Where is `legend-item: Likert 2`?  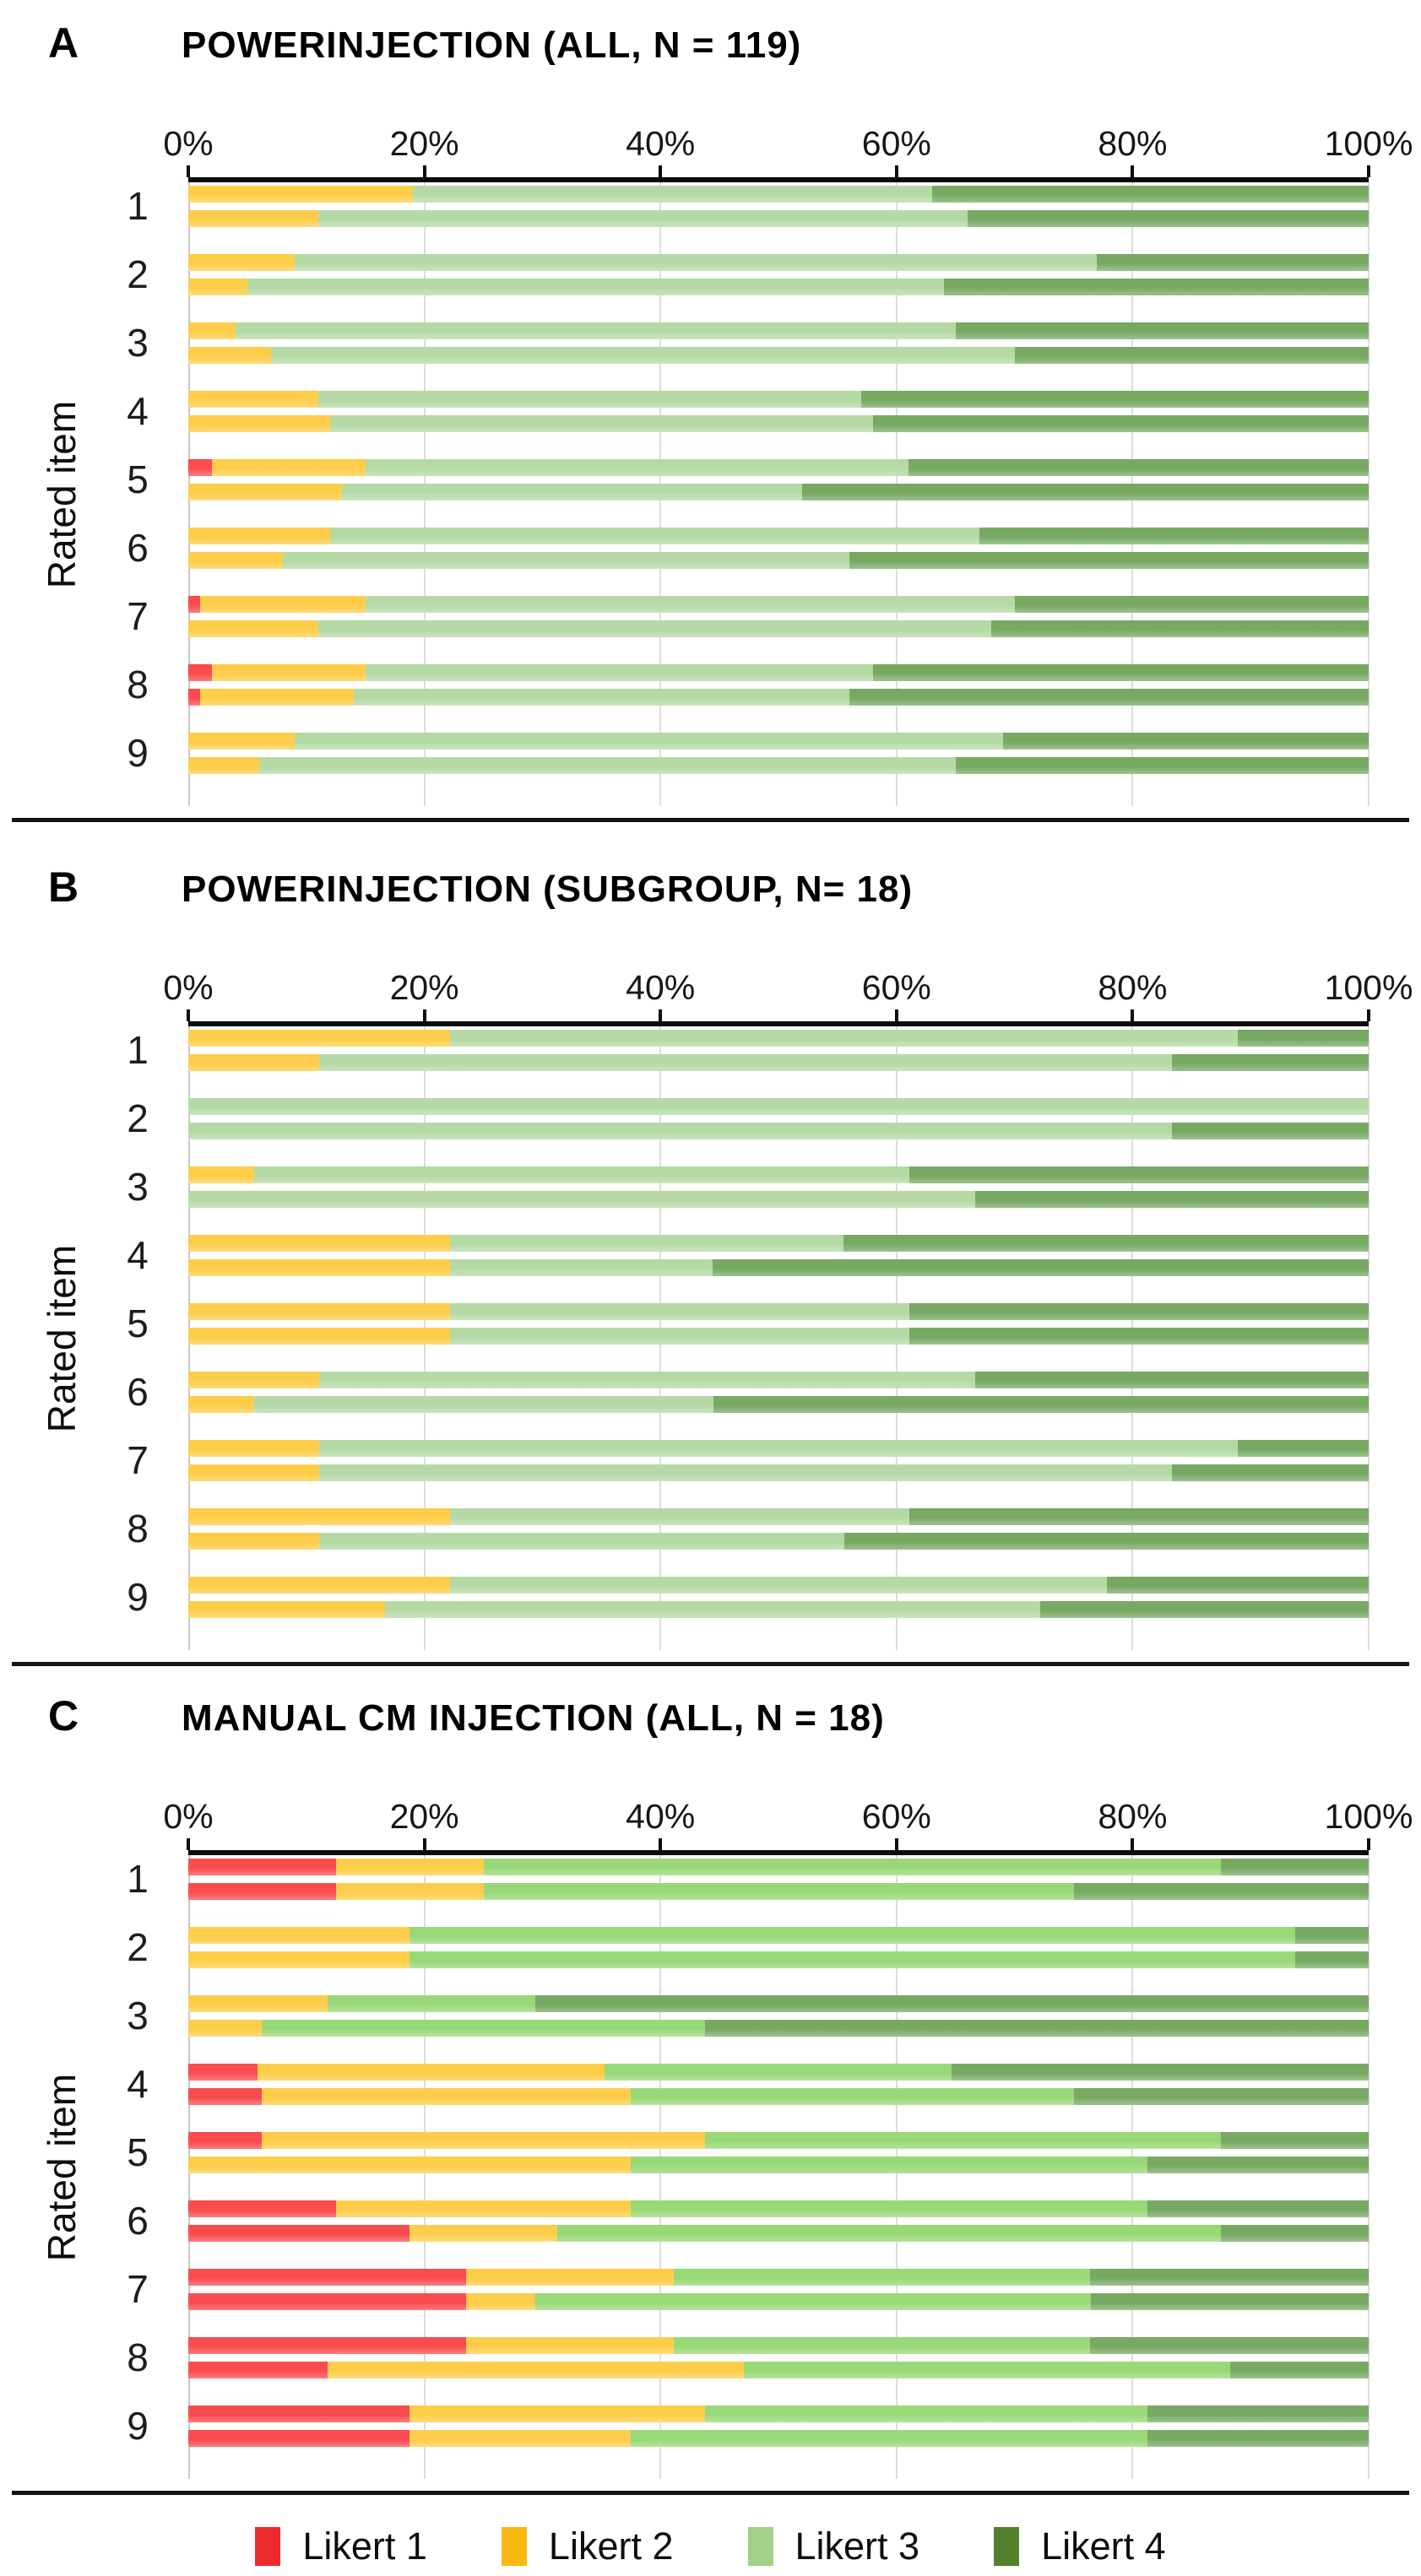
legend-item: Likert 2 is located at coordinates (587, 2546).